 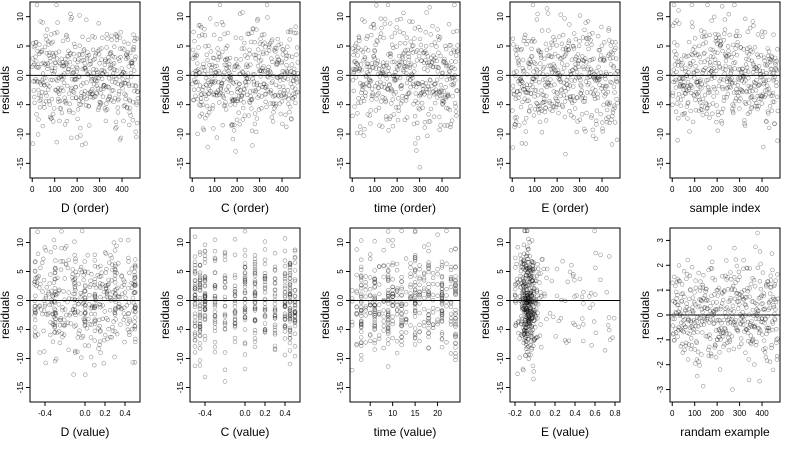 What do you see at coordinates (165, 315) in the screenshot?
I see `y-axis-label: residuals` at bounding box center [165, 315].